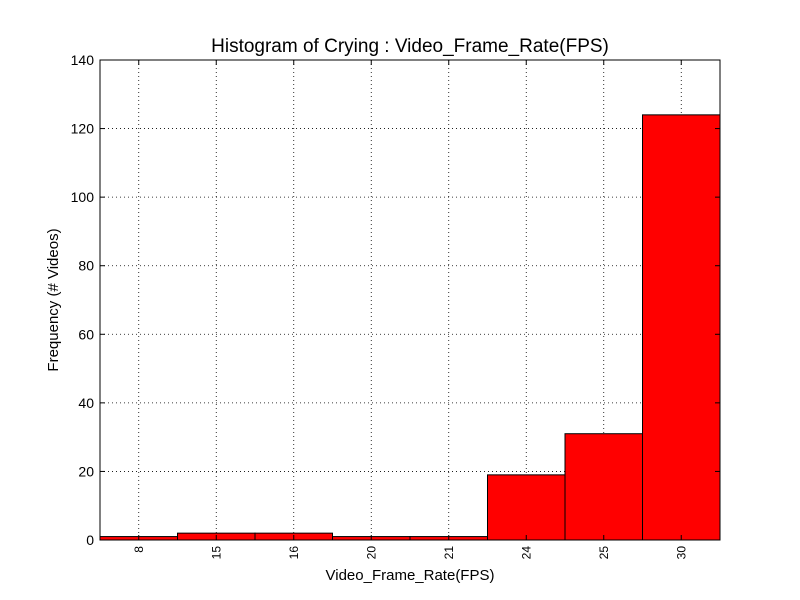 This screenshot has width=800, height=600. What do you see at coordinates (681, 553) in the screenshot?
I see `x-tick-label: 30` at bounding box center [681, 553].